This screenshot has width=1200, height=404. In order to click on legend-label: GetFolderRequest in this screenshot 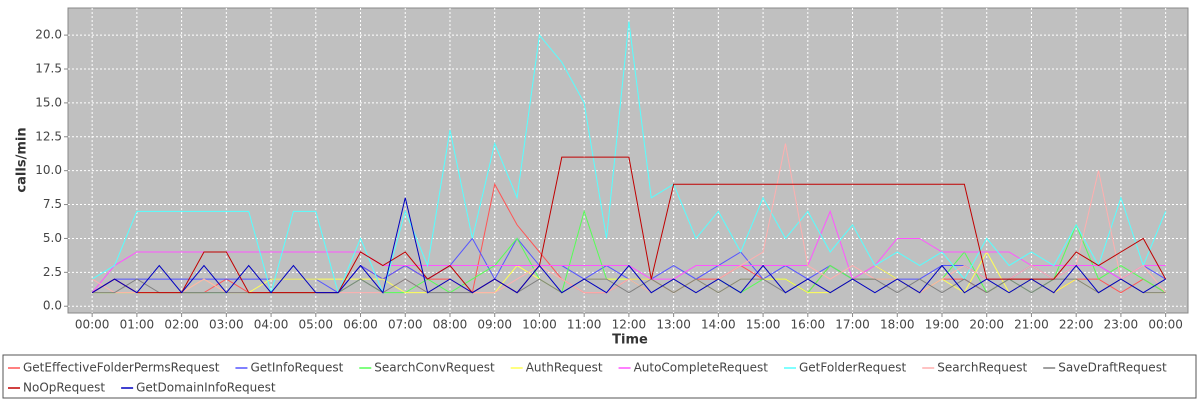, I will do `click(853, 368)`.